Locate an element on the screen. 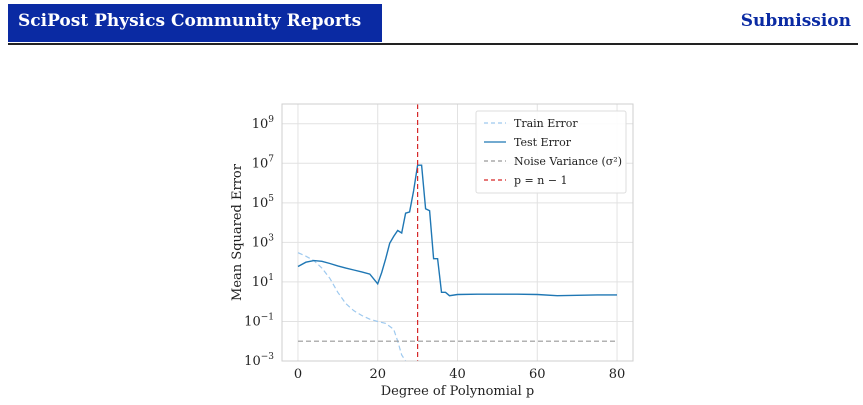 This screenshot has width=863, height=405. y-tick-exponent: 1 is located at coordinates (271, 278).